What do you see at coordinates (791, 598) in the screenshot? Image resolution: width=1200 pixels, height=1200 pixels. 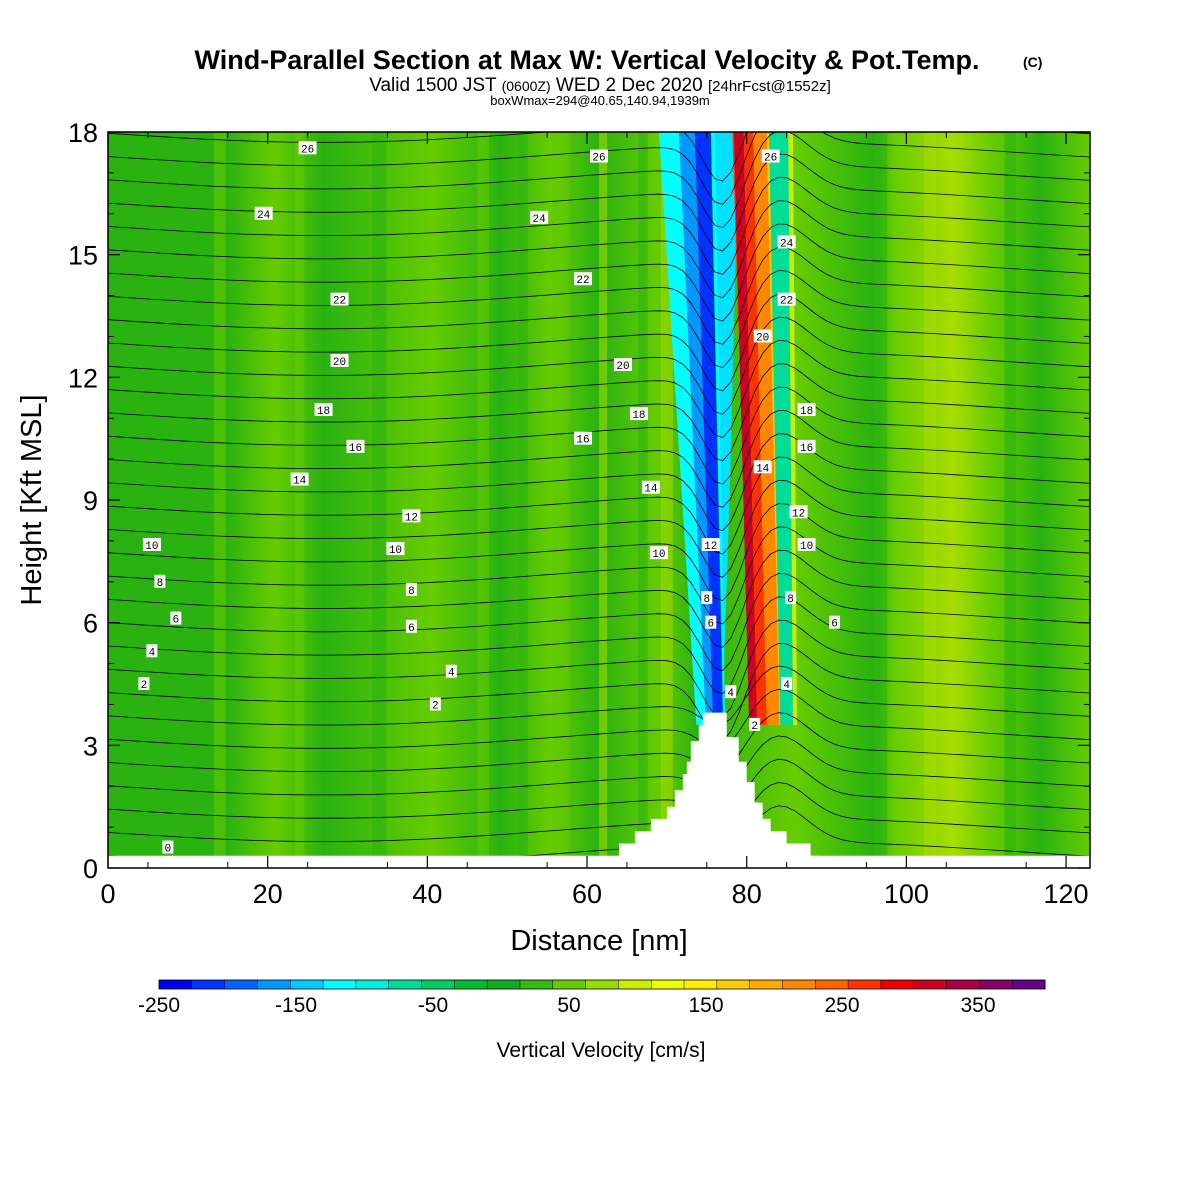 I see `theta-label-31: 8` at bounding box center [791, 598].